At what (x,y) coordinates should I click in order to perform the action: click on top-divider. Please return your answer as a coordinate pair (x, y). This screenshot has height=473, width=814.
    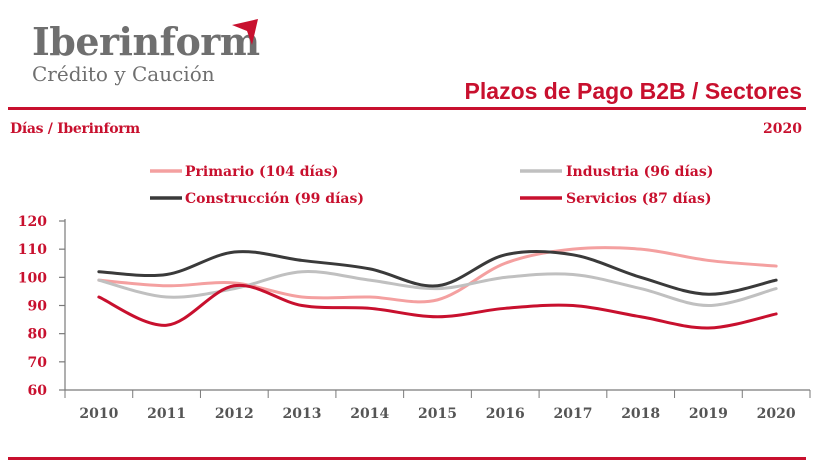
    Looking at the image, I should click on (407, 108).